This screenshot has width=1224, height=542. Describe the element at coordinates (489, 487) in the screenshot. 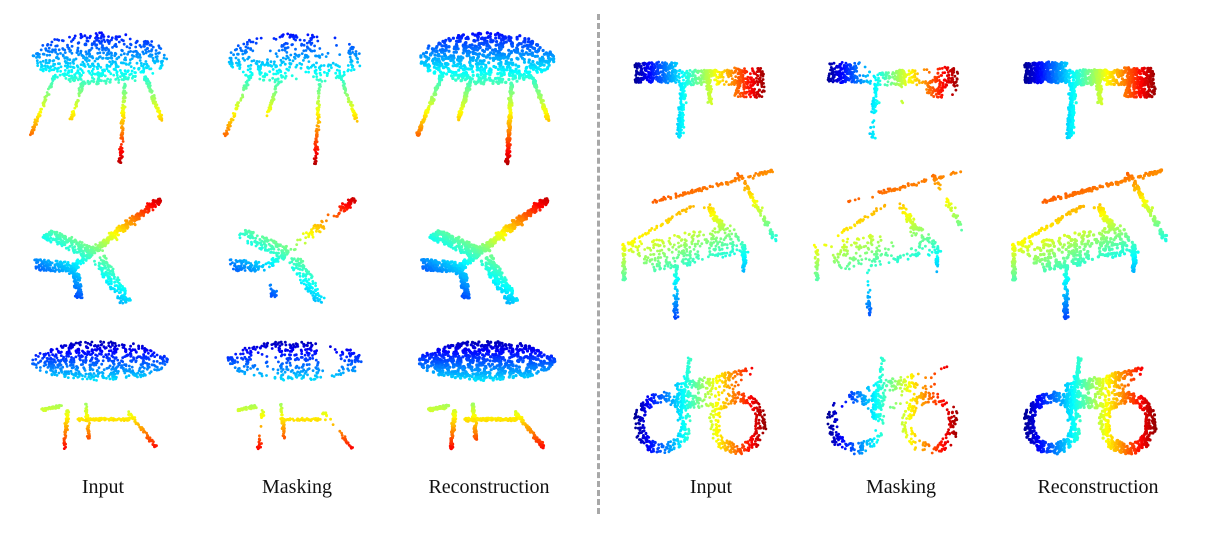

I see `left-caption-reconstruction: Reconstruction` at that location.